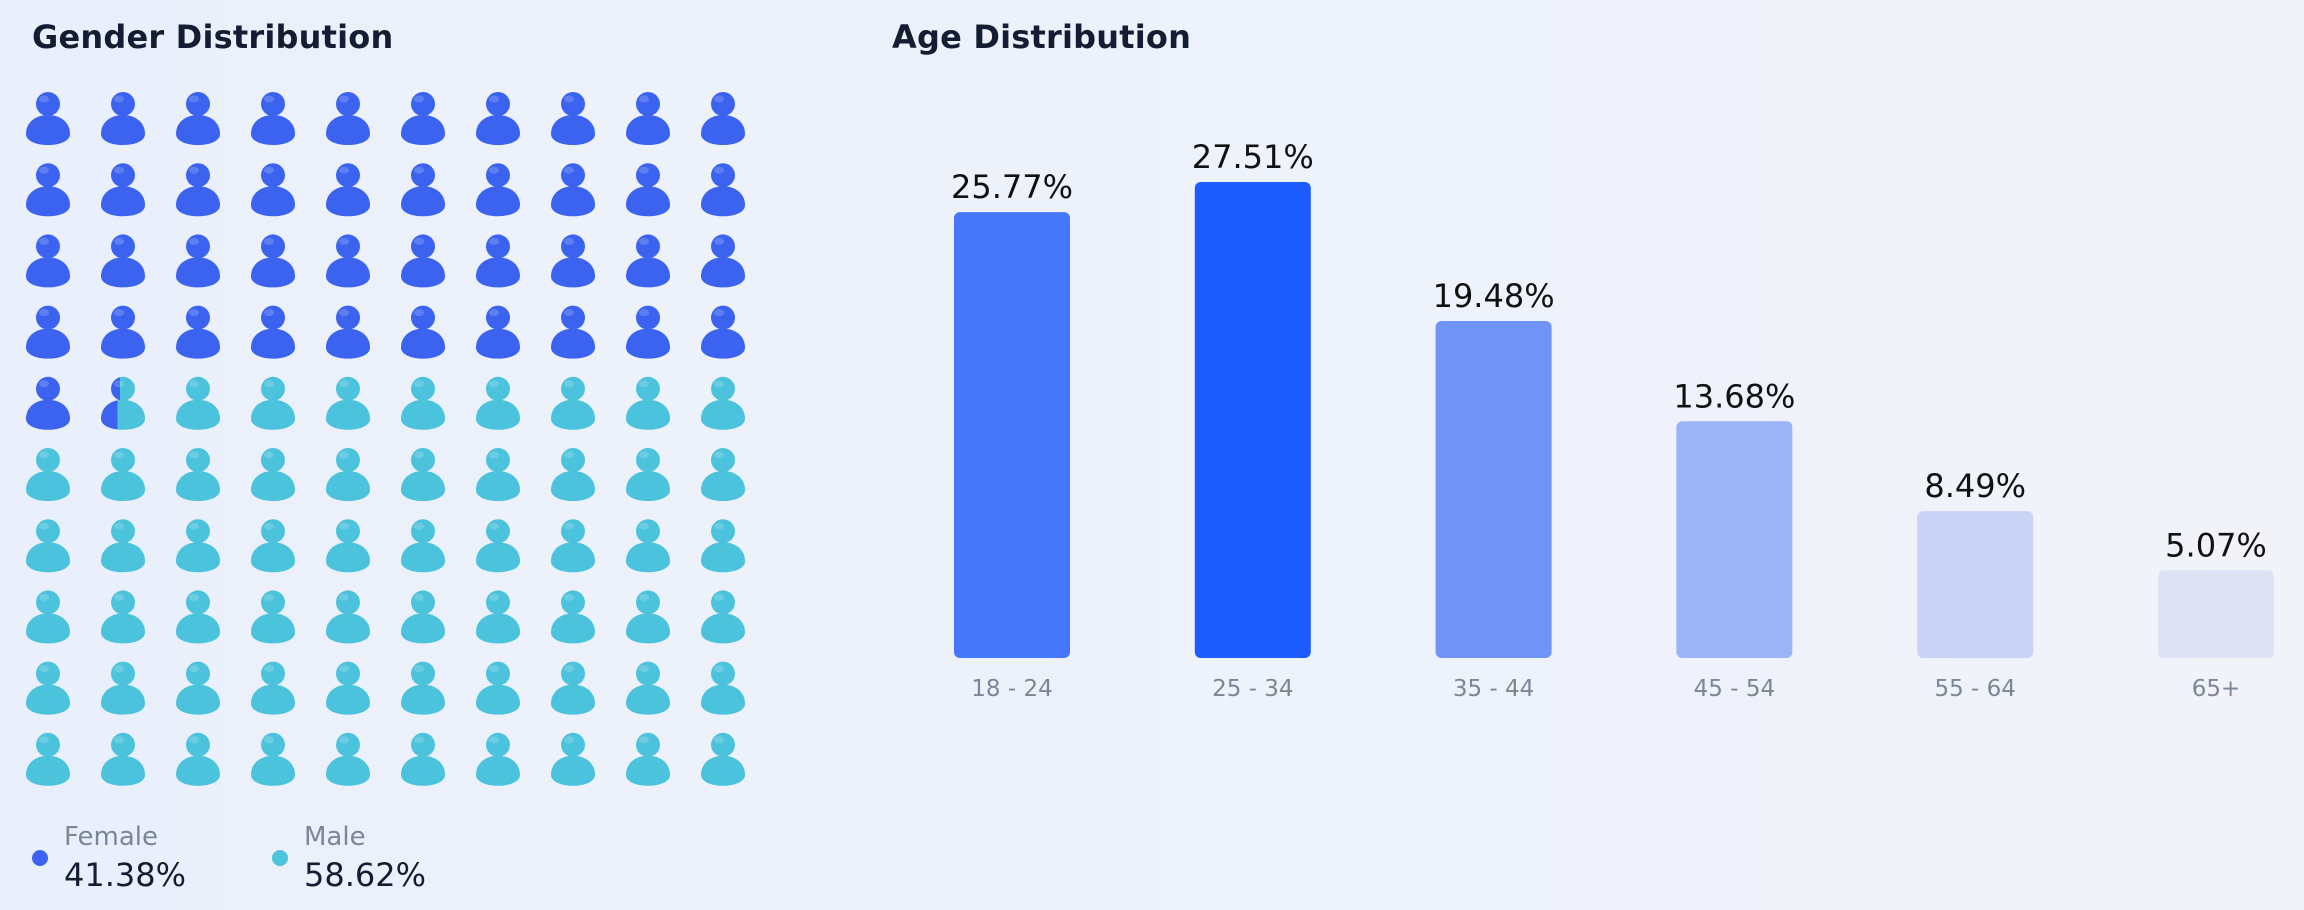  I want to click on category-tick-label: 18 - 24, so click(1011, 689).